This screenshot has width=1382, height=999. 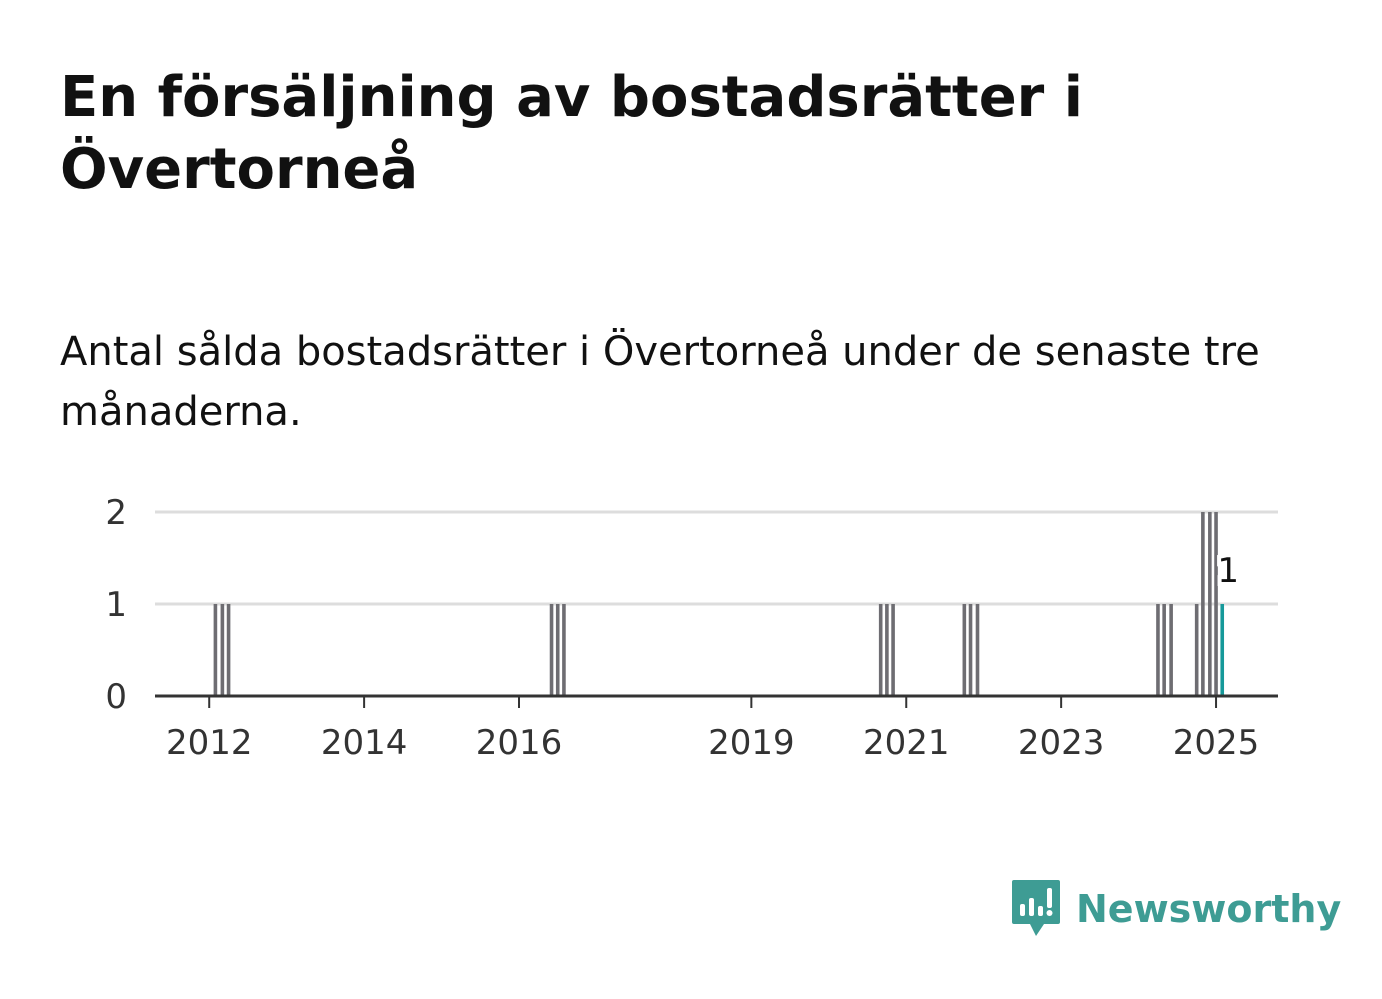 I want to click on x-tick-label: 2021, so click(x=906, y=743).